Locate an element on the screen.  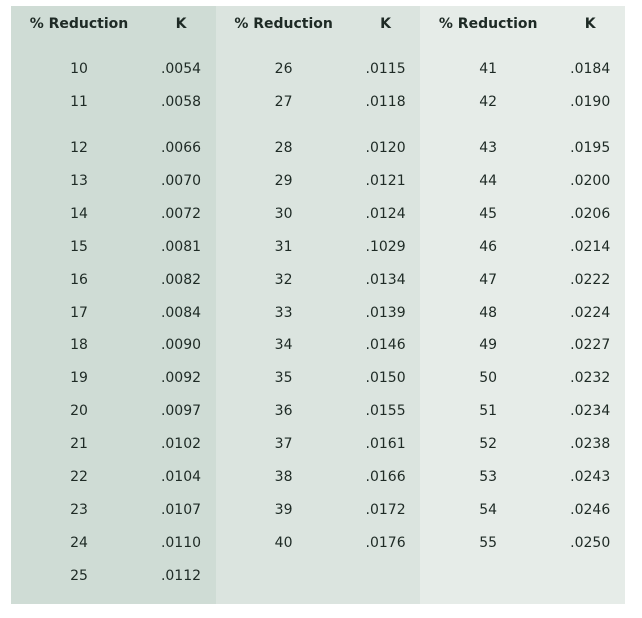
k-value-cell: .0176 is located at coordinates (385, 543).